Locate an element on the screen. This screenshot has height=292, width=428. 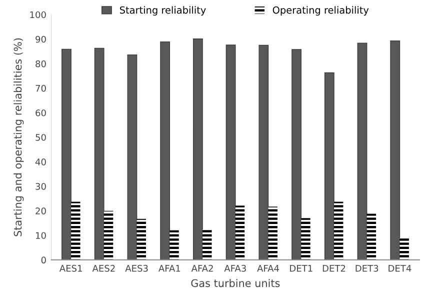
x-tick-label: AFA4 is located at coordinates (268, 268).